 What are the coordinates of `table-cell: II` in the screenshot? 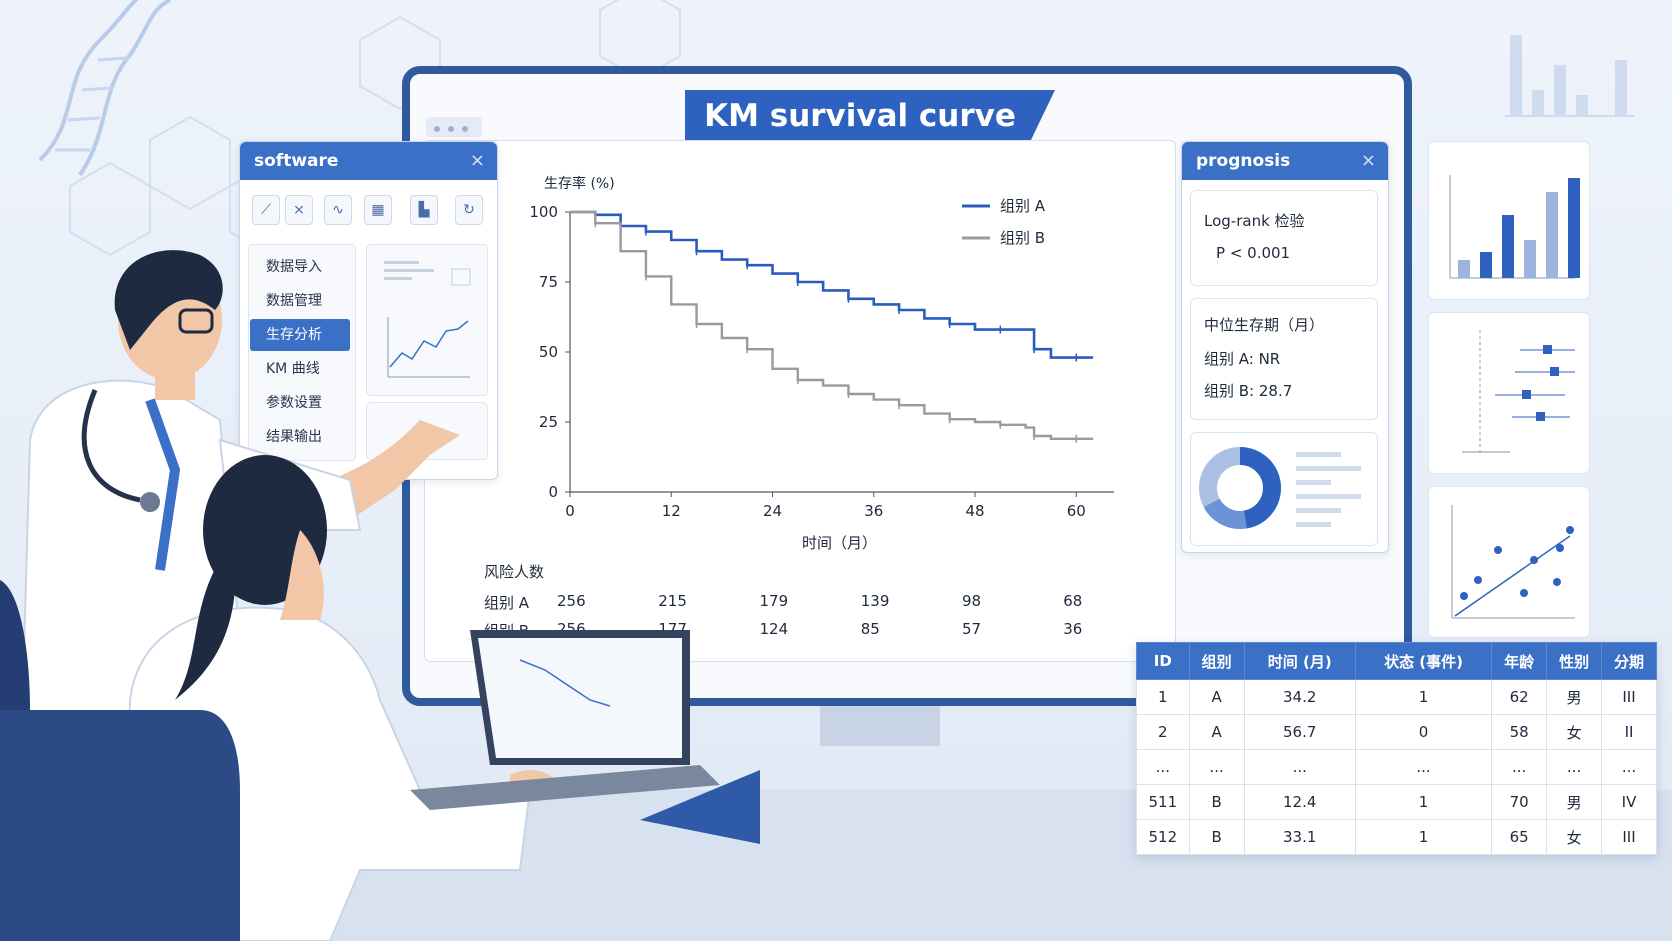 It's located at (1629, 732).